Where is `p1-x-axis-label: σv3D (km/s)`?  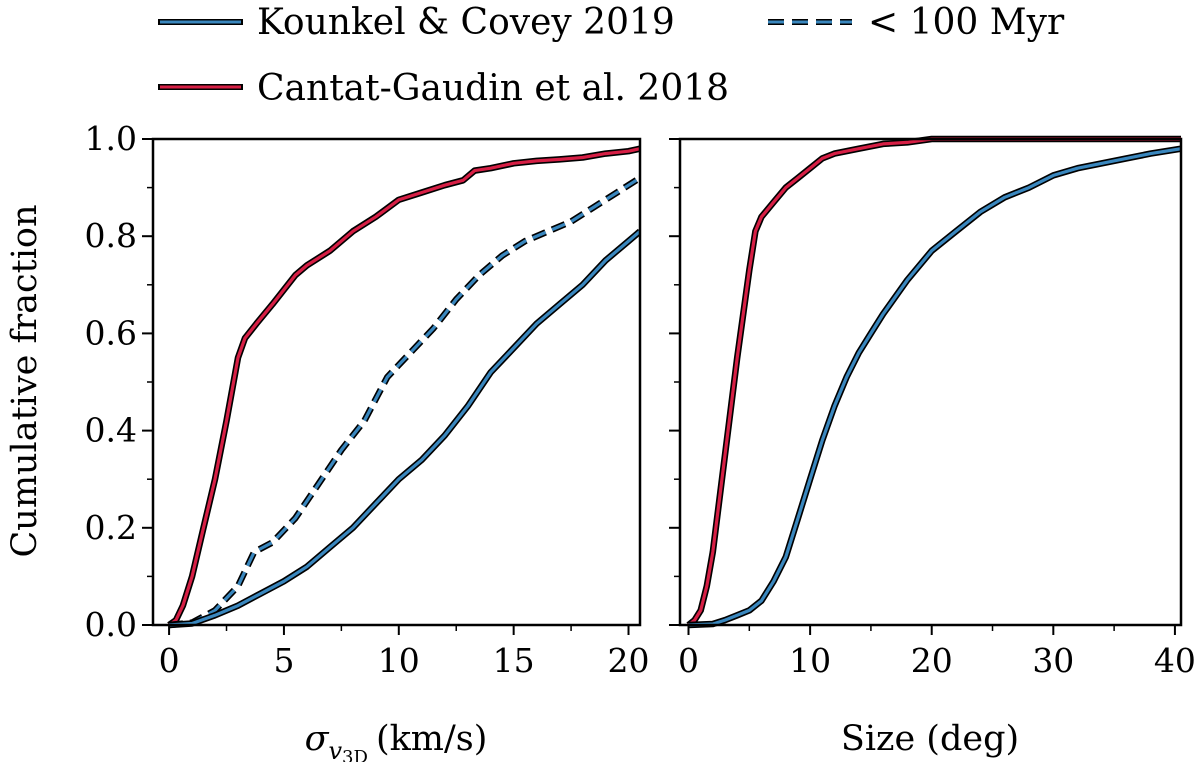 p1-x-axis-label: σv3D (km/s) is located at coordinates (396, 740).